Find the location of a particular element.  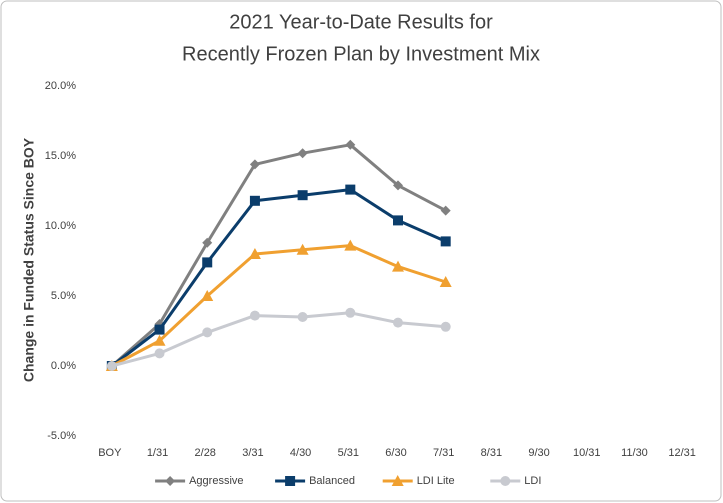

y-tick-label: 15.0% is located at coordinates (60, 156).